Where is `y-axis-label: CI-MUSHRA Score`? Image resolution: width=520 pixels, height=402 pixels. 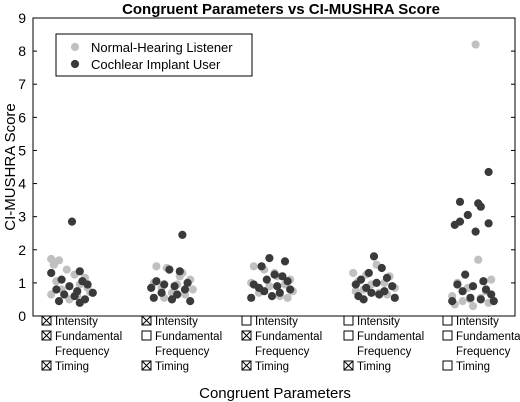
y-axis-label: CI-MUSHRA Score is located at coordinates (10, 167).